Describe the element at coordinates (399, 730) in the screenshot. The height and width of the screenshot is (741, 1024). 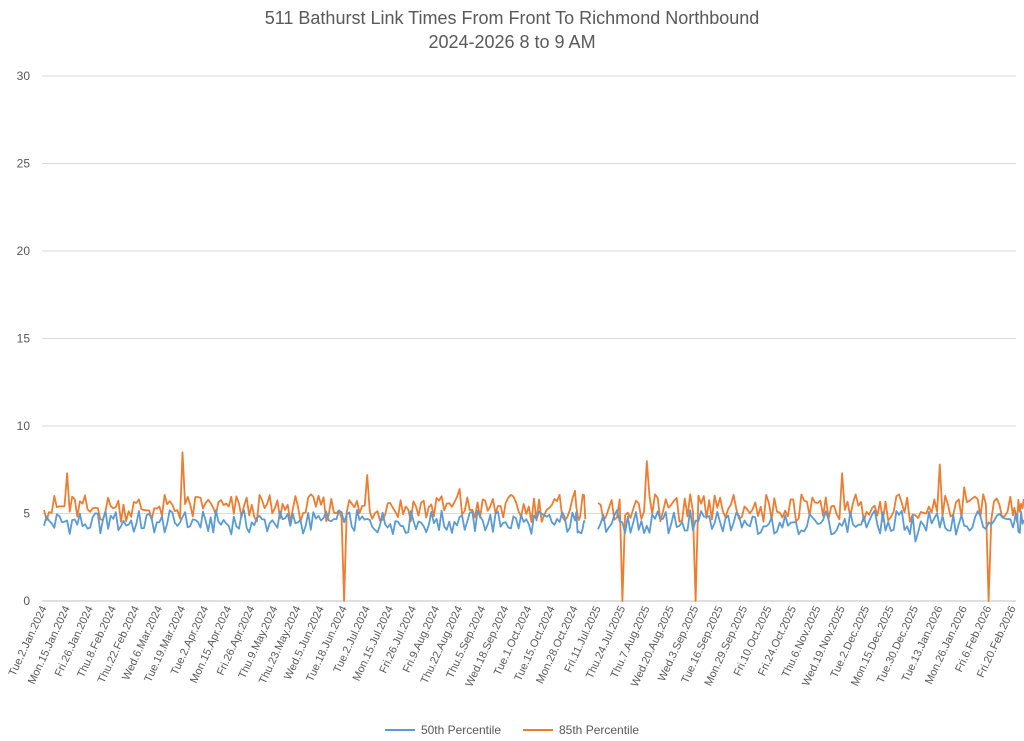
I see `legend-swatch-50th` at that location.